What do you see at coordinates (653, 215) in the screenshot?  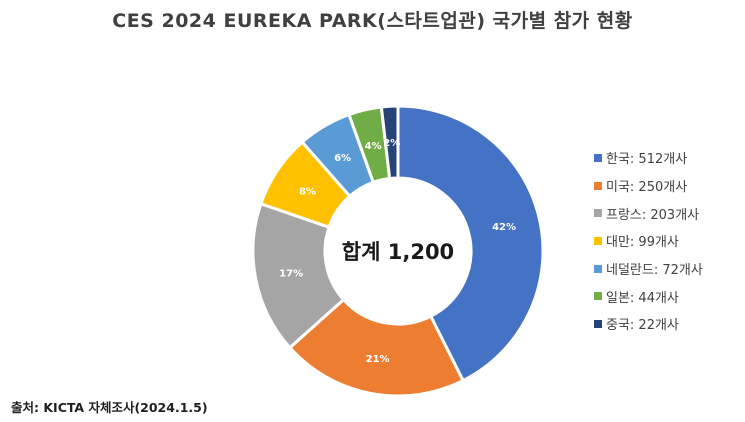 I see `legend-label: 프랑스: 203개사` at bounding box center [653, 215].